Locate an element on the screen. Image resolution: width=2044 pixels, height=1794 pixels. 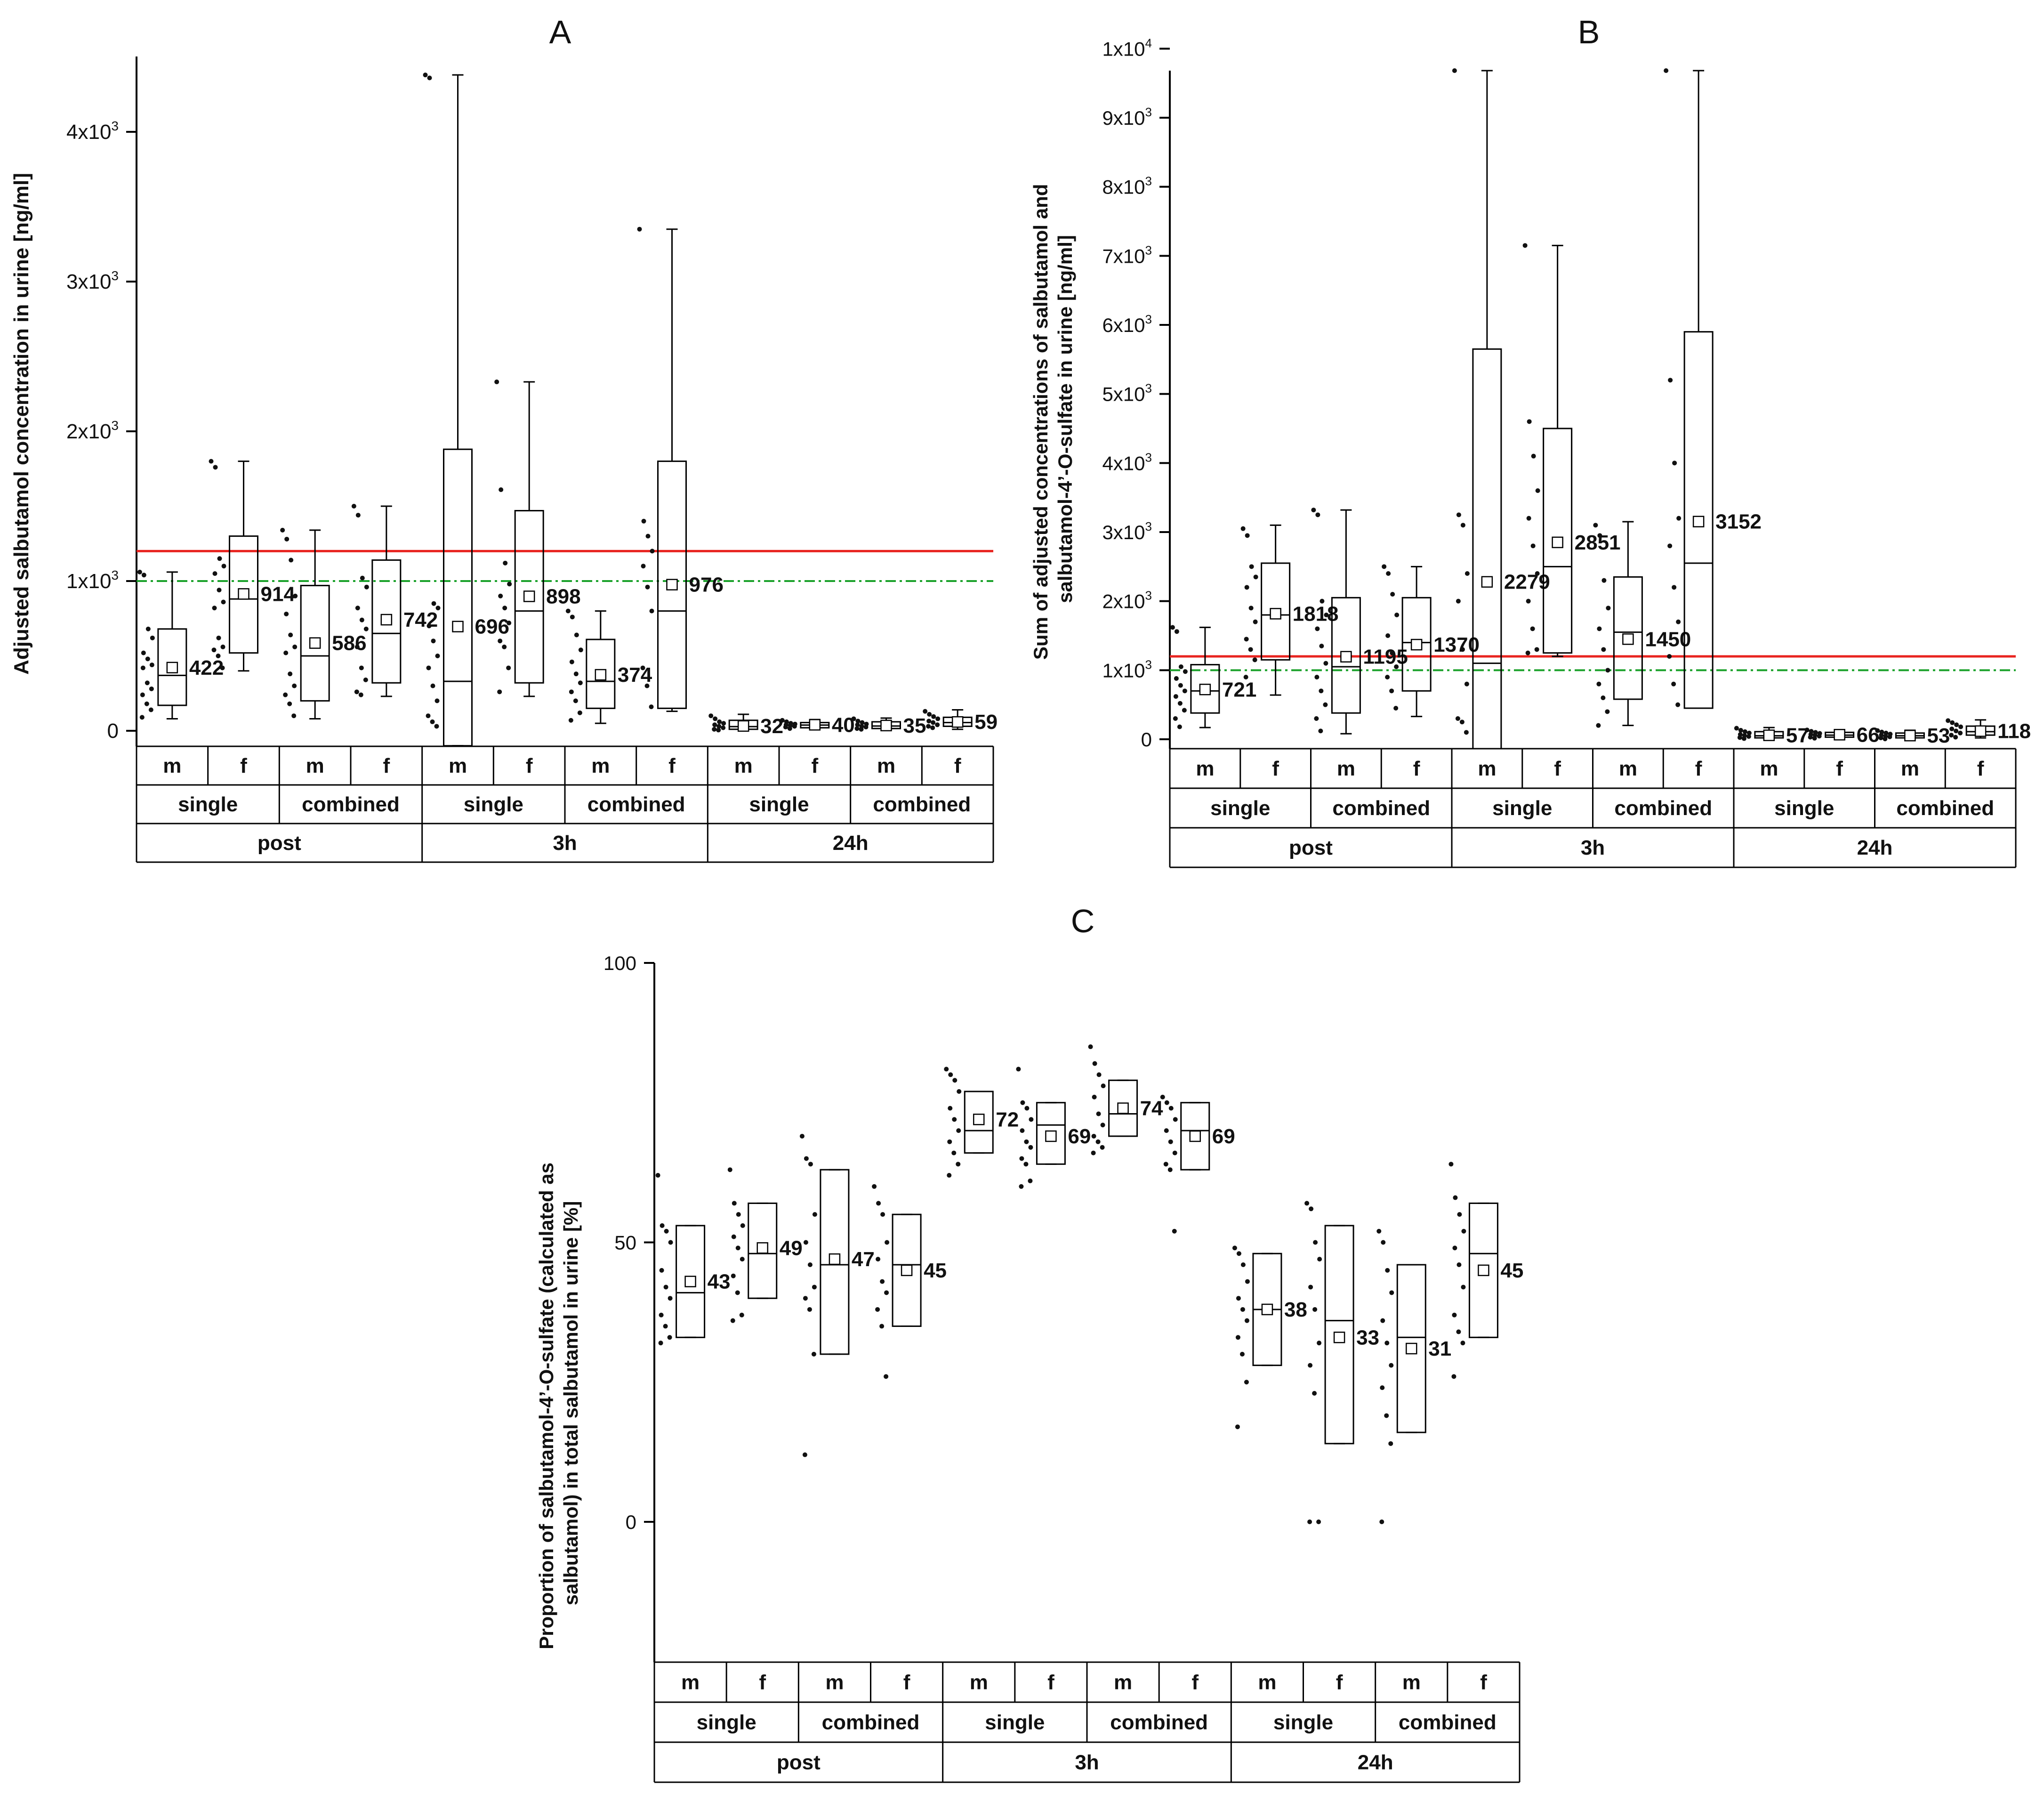
panel-b-y-tick-label: 9x10³ is located at coordinates (1127, 117).